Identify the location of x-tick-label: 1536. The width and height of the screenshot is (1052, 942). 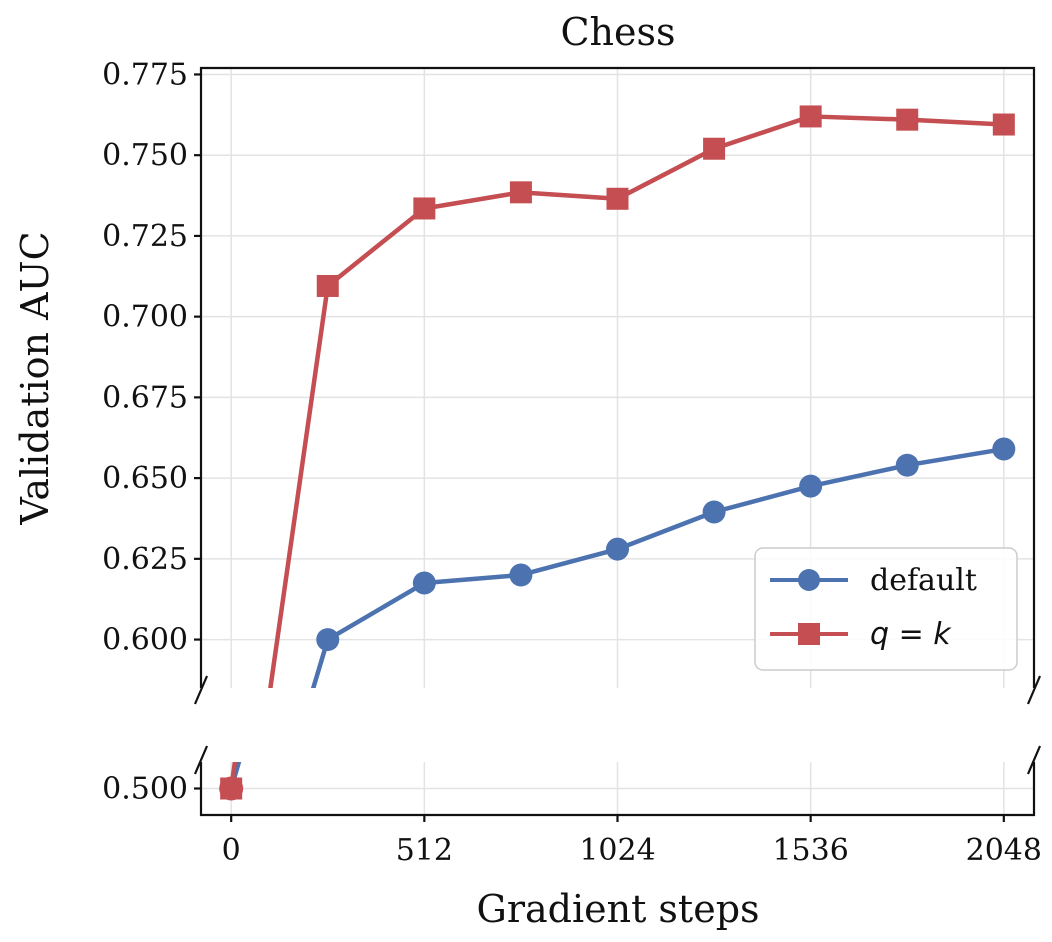
(810, 850).